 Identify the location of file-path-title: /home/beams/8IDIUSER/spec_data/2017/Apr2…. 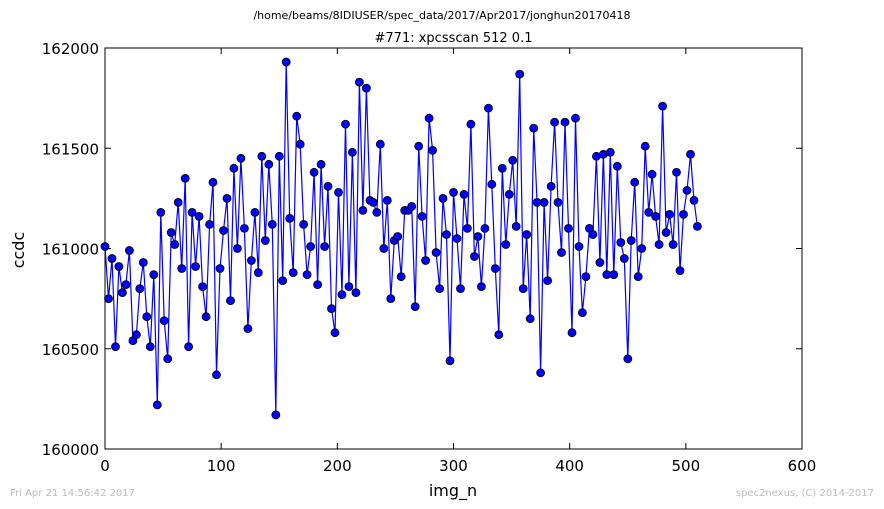
(442, 15).